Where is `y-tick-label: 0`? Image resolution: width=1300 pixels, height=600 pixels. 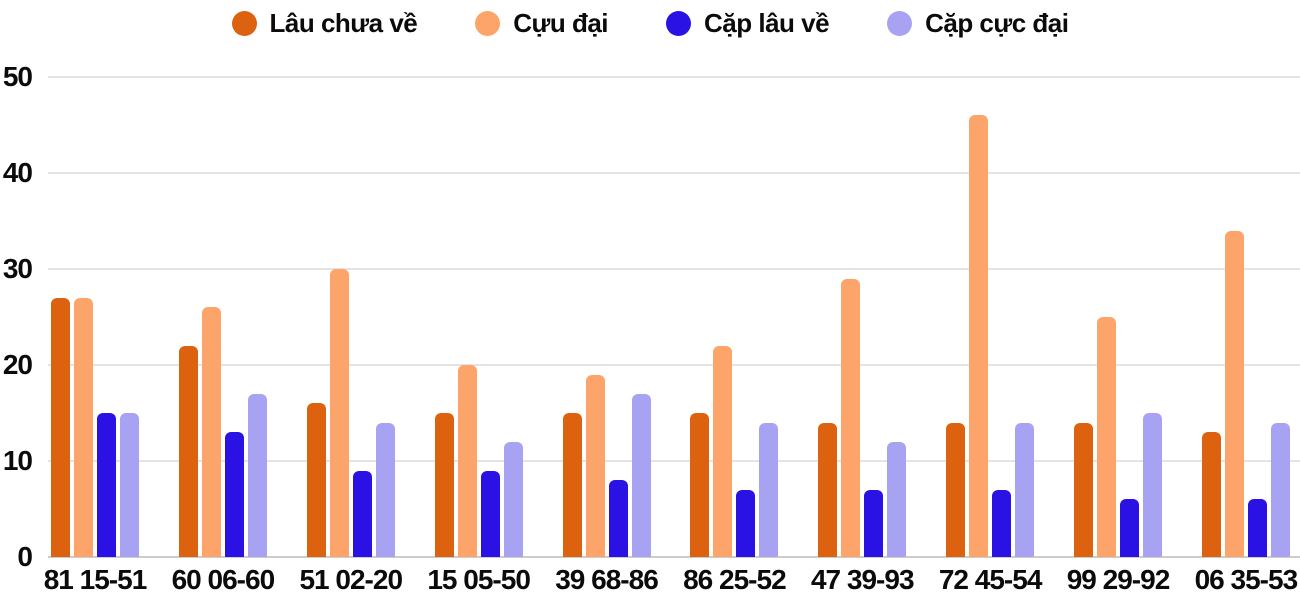 y-tick-label: 0 is located at coordinates (25, 556).